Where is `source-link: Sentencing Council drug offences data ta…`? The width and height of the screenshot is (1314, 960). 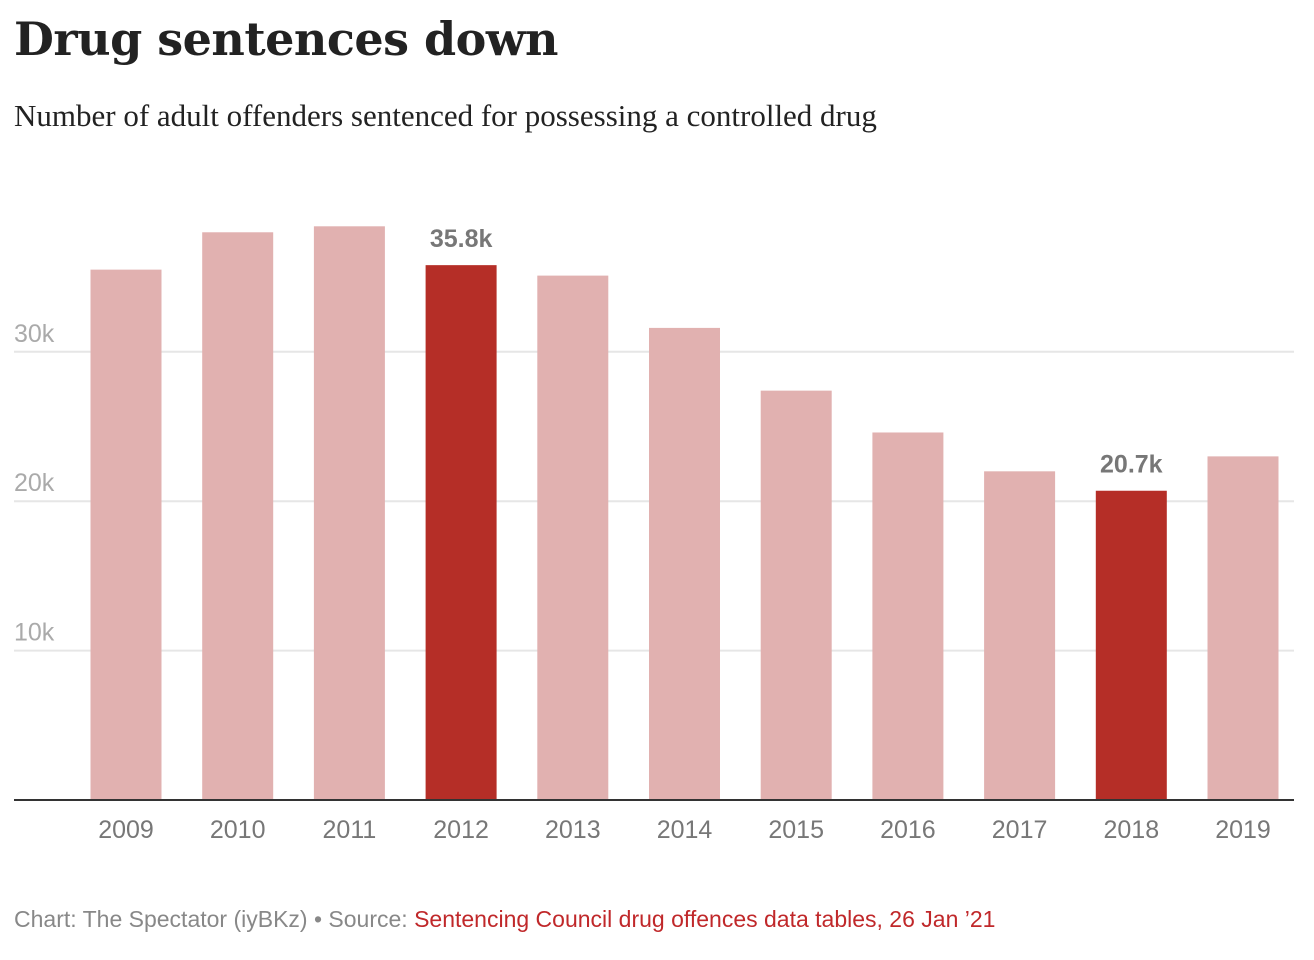
source-link: Sentencing Council drug offences data ta… is located at coordinates (705, 919).